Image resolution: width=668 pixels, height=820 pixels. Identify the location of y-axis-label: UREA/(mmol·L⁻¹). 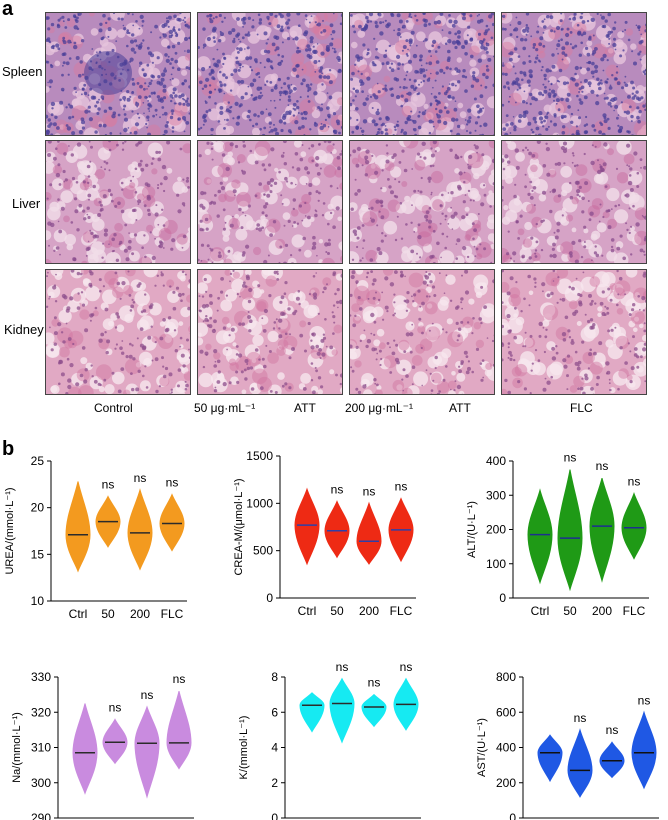
(10, 530).